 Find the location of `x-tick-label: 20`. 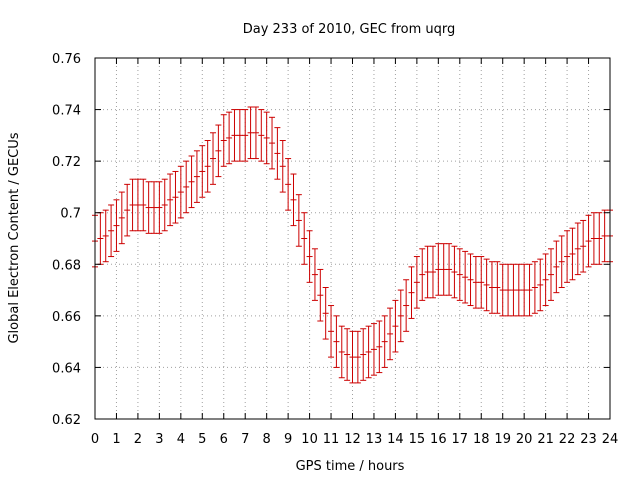

x-tick-label: 20 is located at coordinates (524, 439).